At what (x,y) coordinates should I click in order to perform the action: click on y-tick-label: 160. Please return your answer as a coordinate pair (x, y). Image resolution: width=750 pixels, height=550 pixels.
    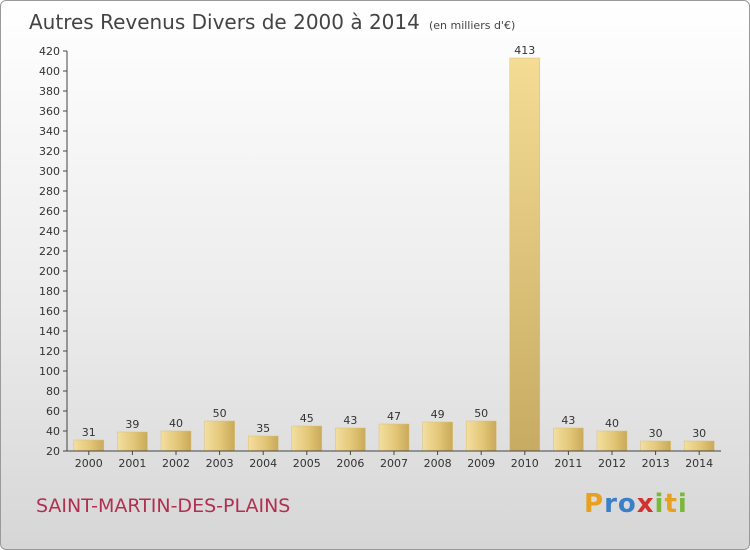
    Looking at the image, I should click on (49, 311).